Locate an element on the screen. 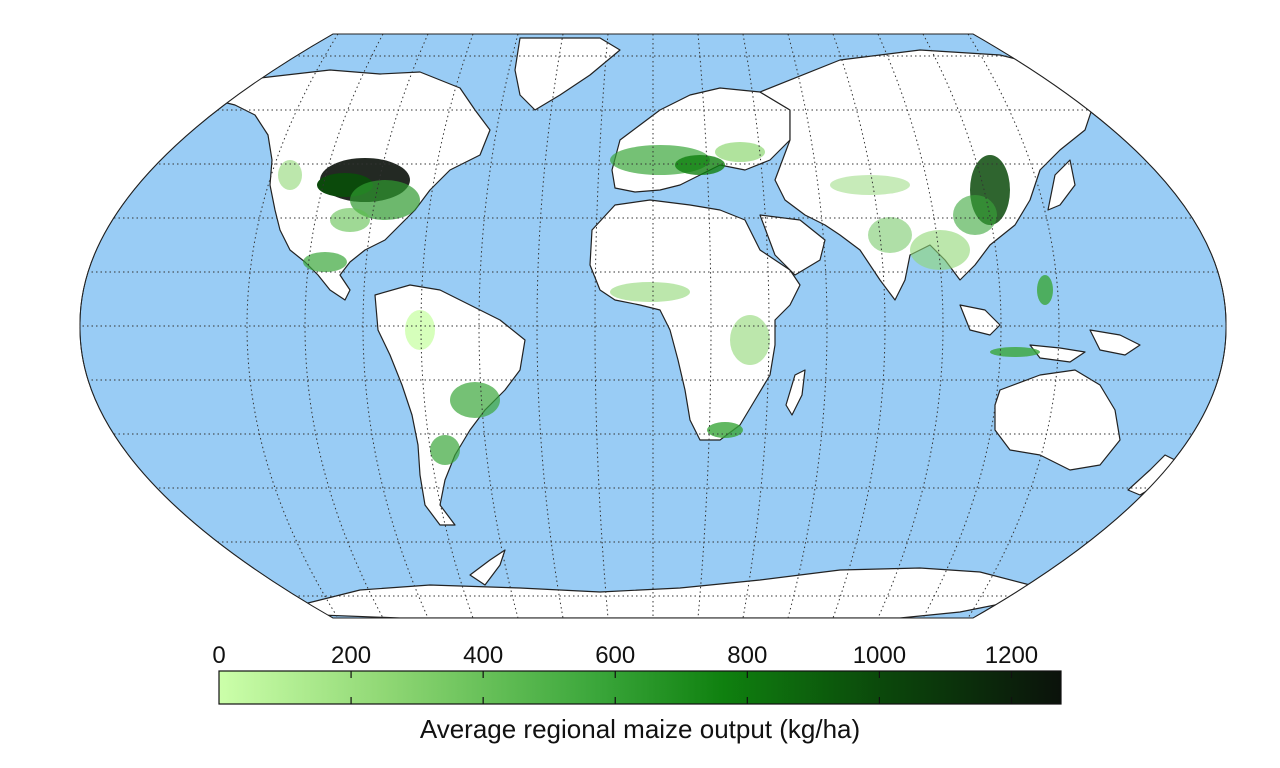 This screenshot has width=1280, height=768. madagascar is located at coordinates (795, 392).